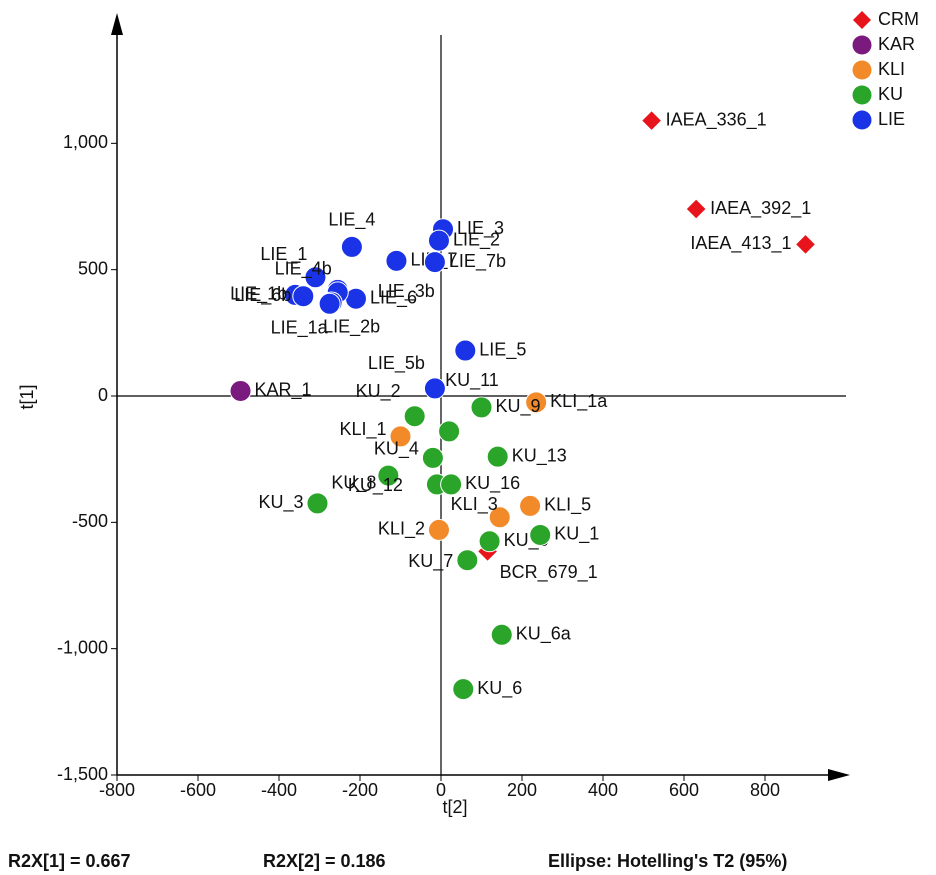 This screenshot has width=936, height=875. What do you see at coordinates (898, 19) in the screenshot?
I see `legend-label: CRM` at bounding box center [898, 19].